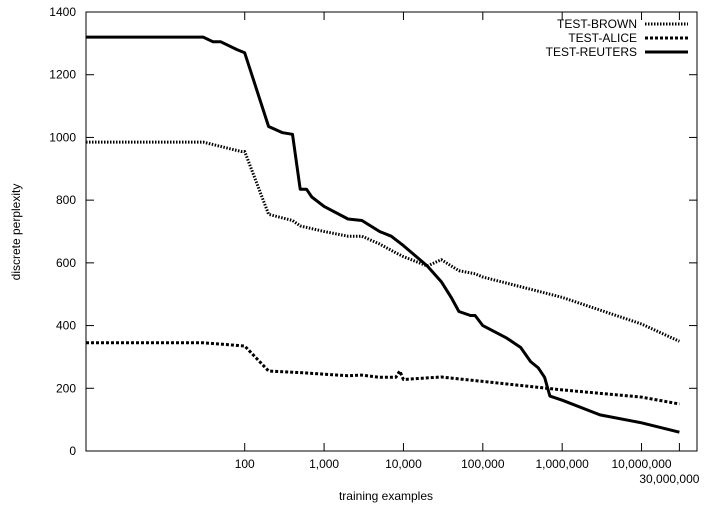 The width and height of the screenshot is (719, 509). Describe the element at coordinates (602, 38) in the screenshot. I see `legend-label: TEST-ALICE` at that location.